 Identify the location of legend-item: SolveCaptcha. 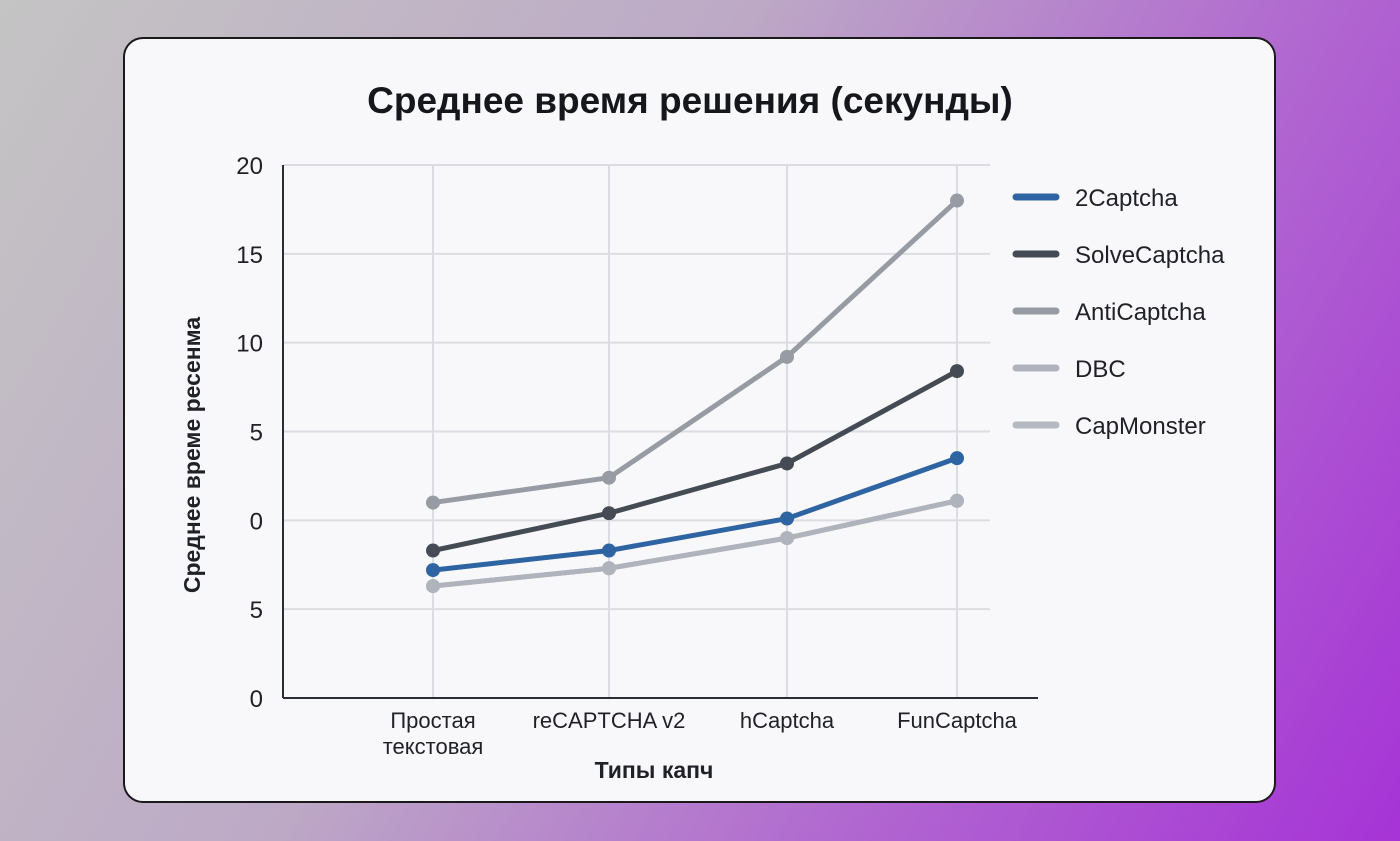
(1118, 255).